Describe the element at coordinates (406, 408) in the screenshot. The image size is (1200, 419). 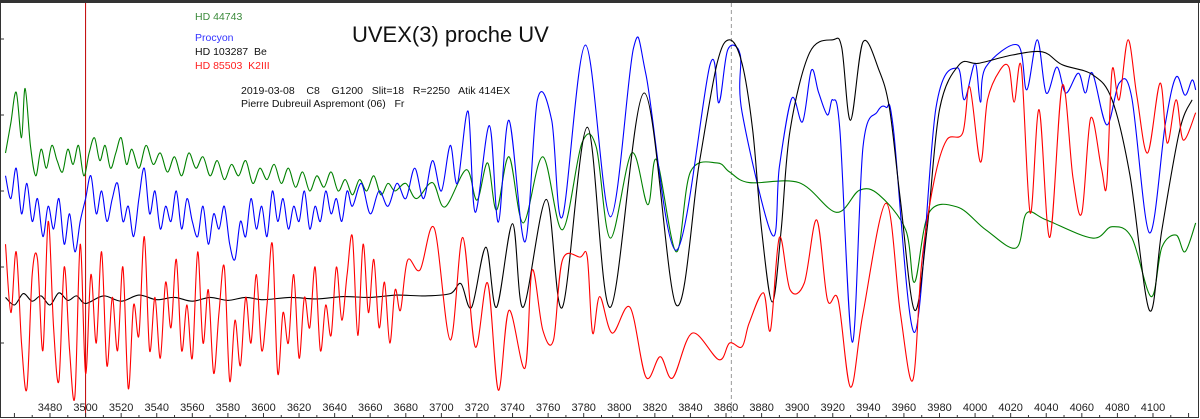
I see `x-tick-label: 3680` at that location.